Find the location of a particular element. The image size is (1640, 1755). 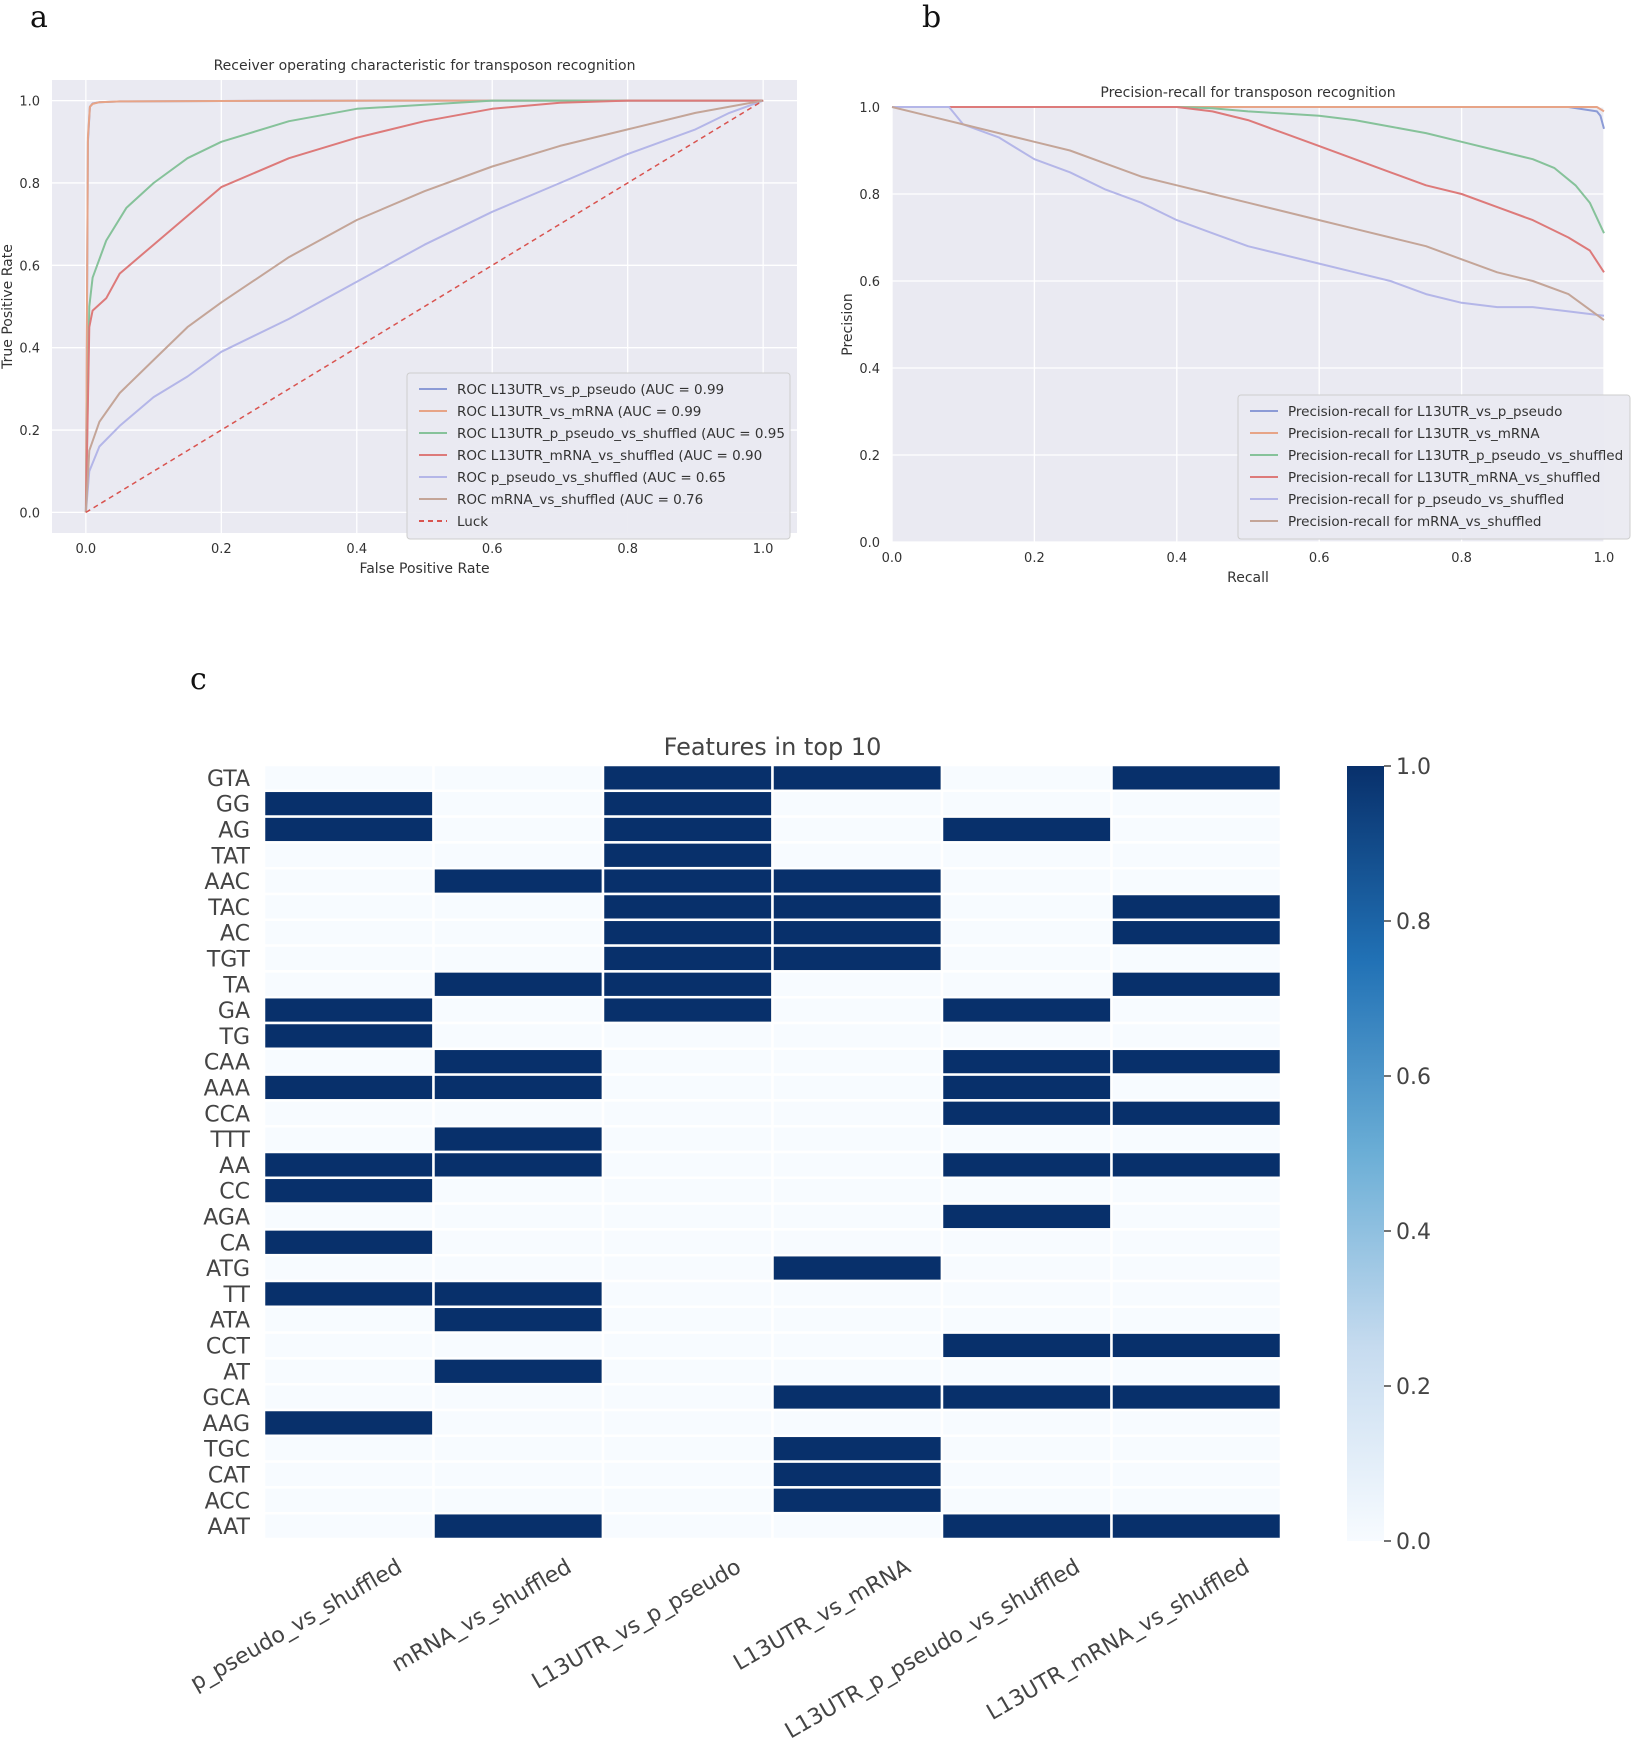

heatmap-row-label: TAC is located at coordinates (228, 908).